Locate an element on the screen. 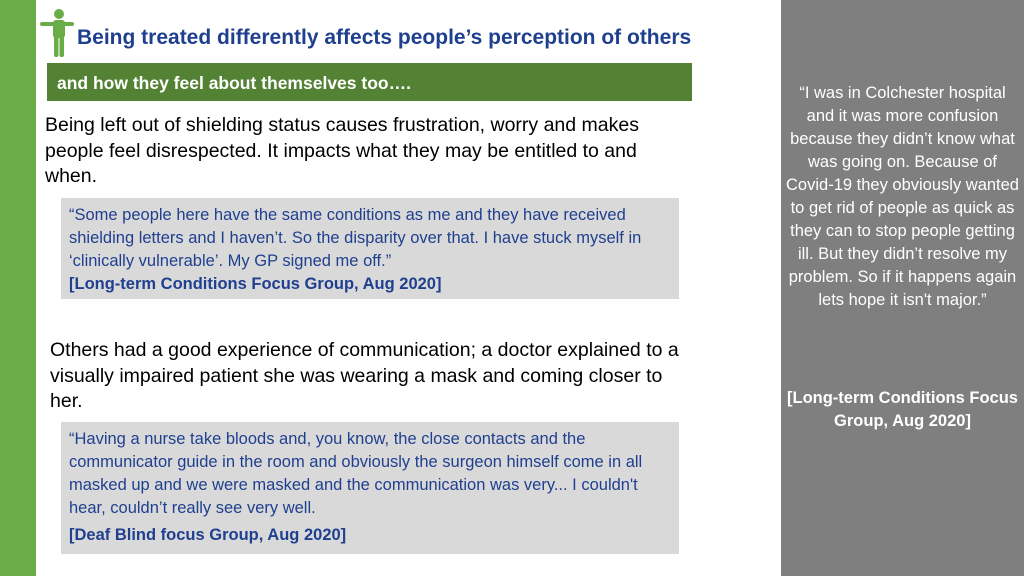 The height and width of the screenshot is (576, 1024). subtitle-banner: and how they feel about themselves too…. is located at coordinates (369, 82).